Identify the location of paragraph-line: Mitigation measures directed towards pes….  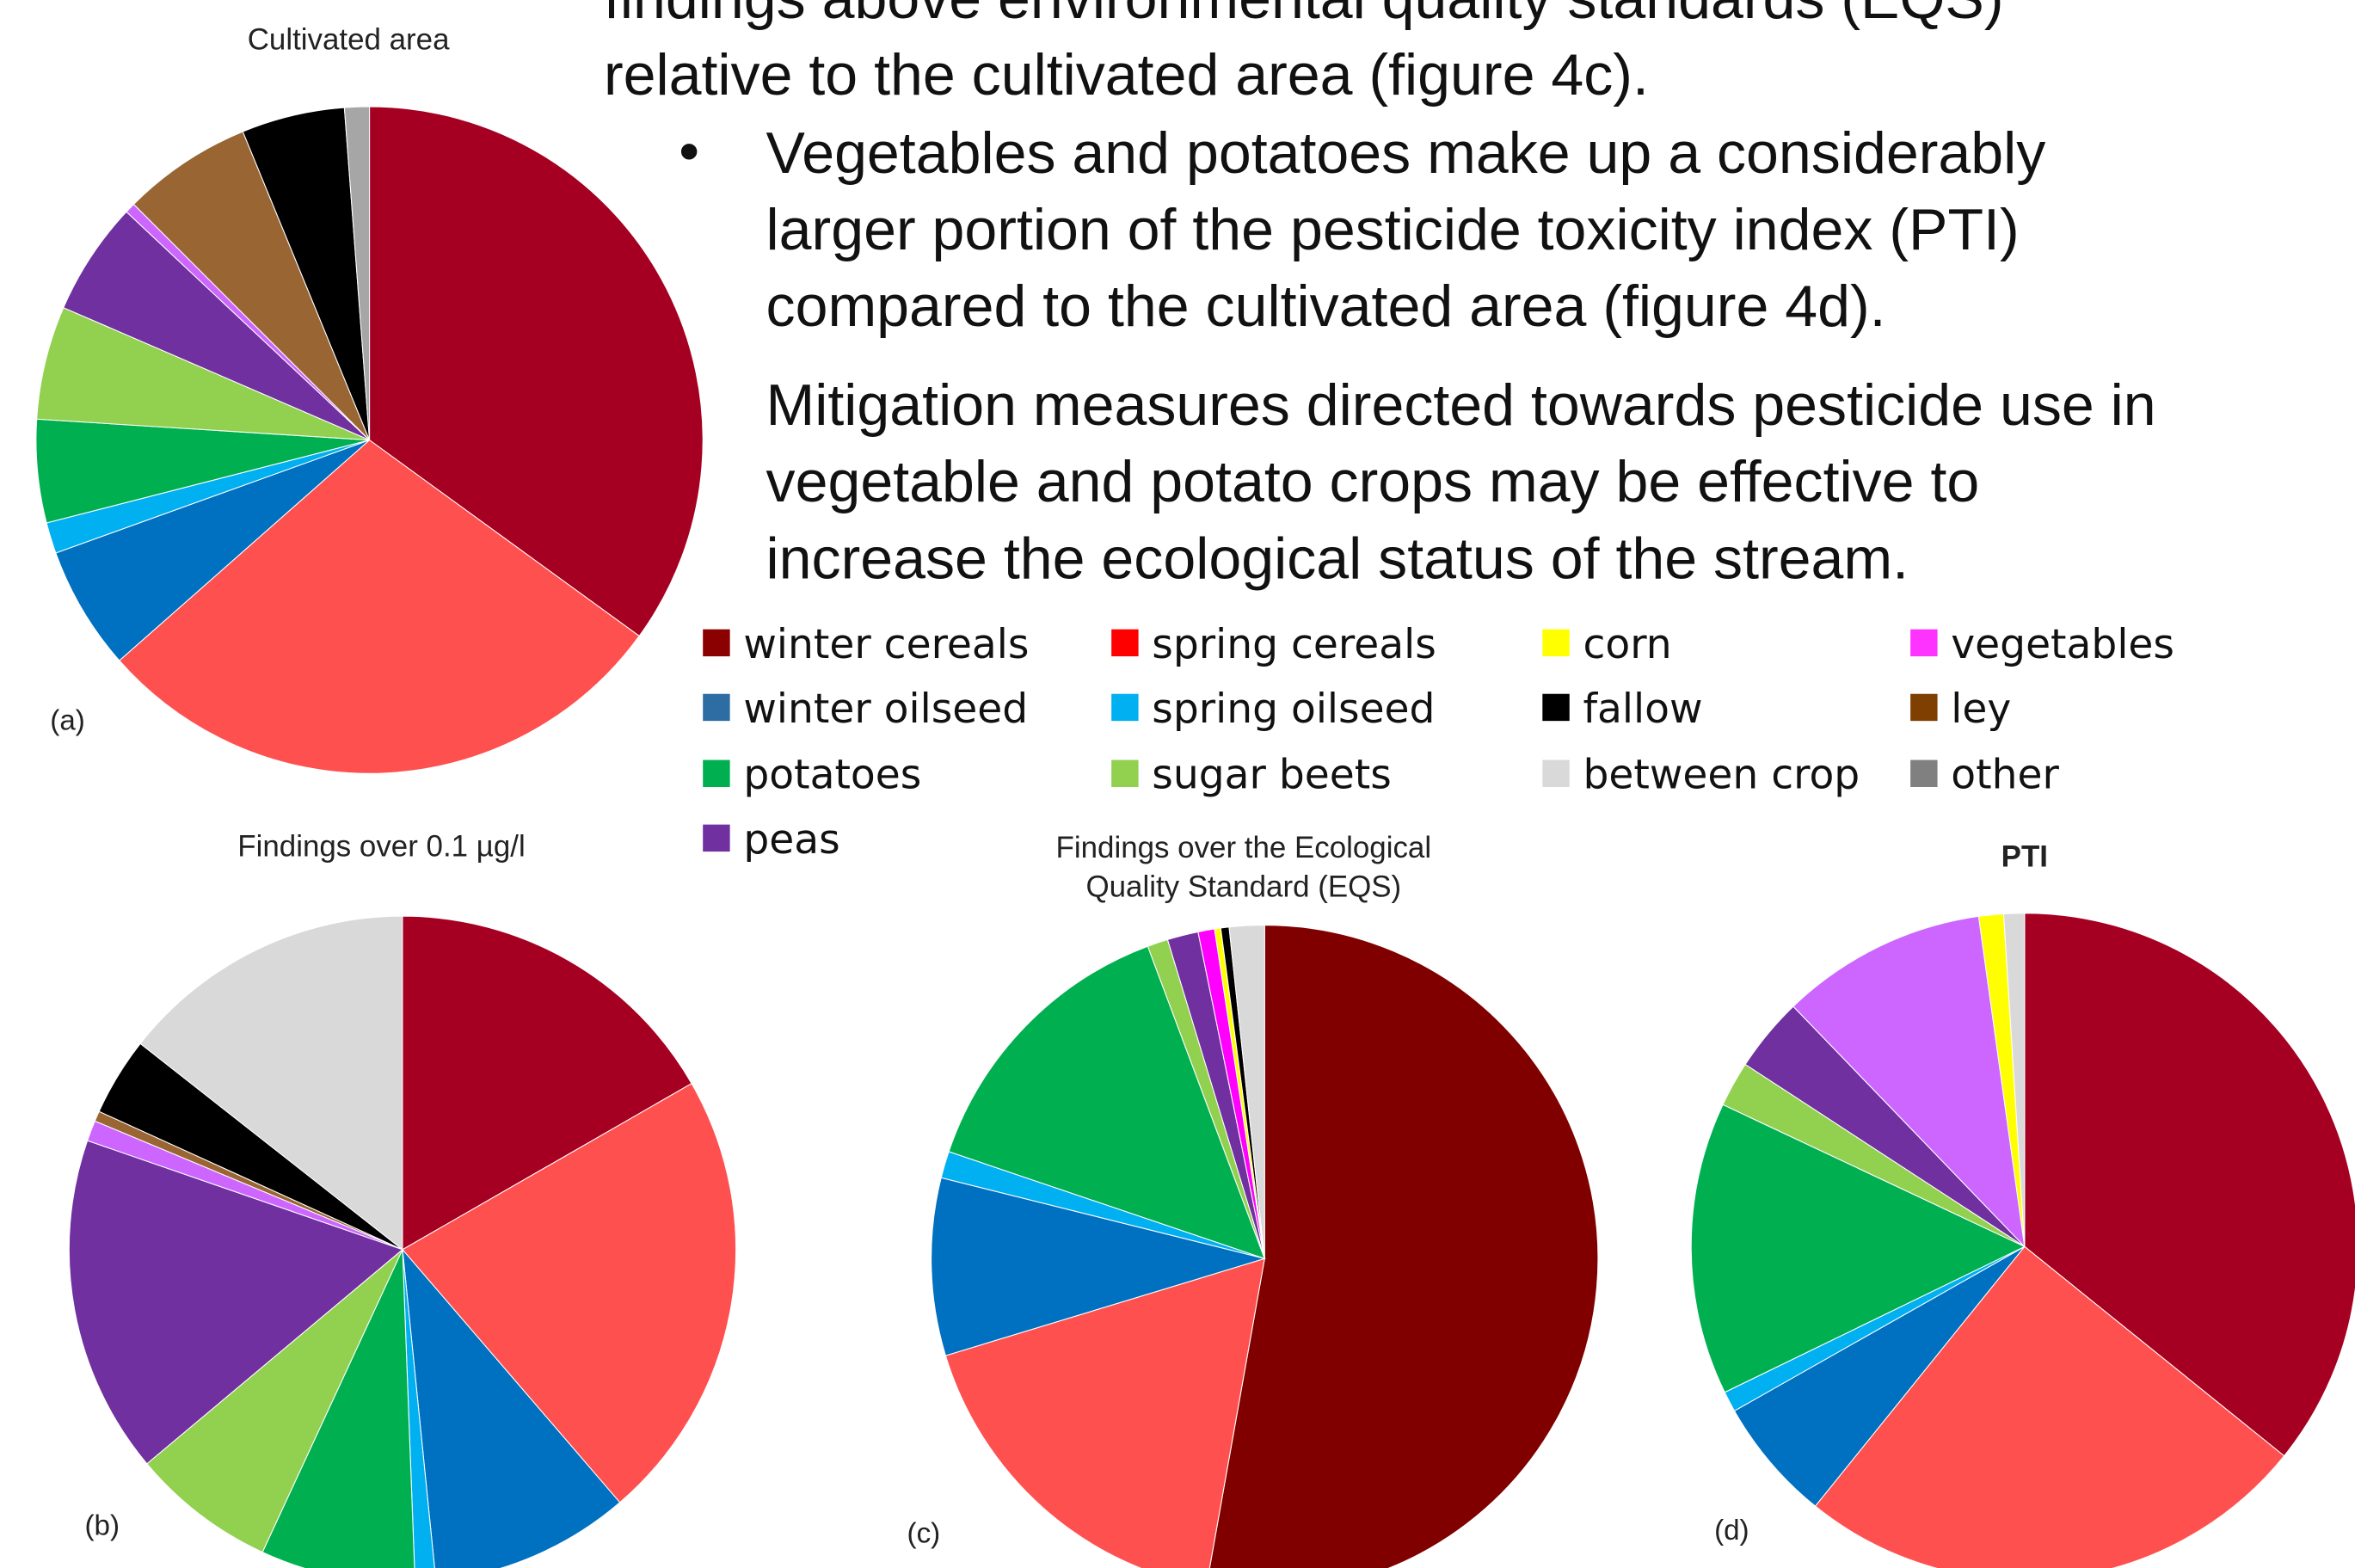
(1461, 405).